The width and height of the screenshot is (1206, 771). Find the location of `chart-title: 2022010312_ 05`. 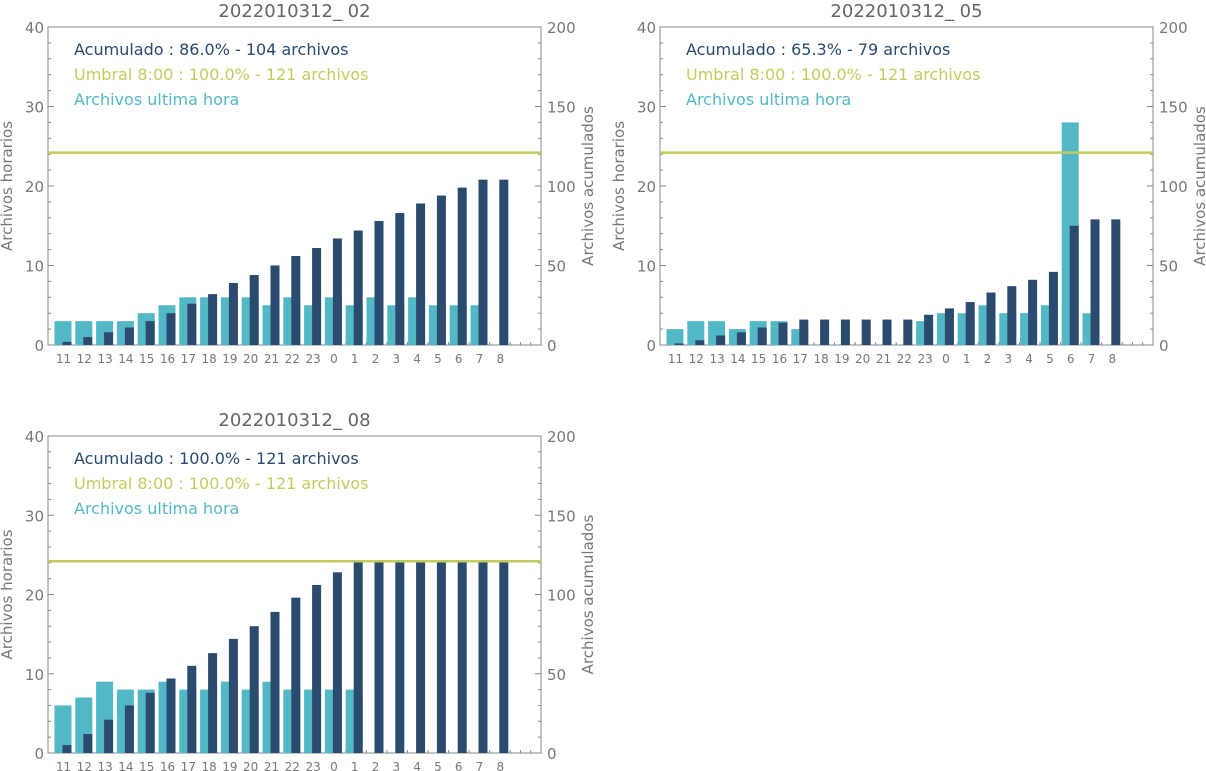

chart-title: 2022010312_ 05 is located at coordinates (906, 11).